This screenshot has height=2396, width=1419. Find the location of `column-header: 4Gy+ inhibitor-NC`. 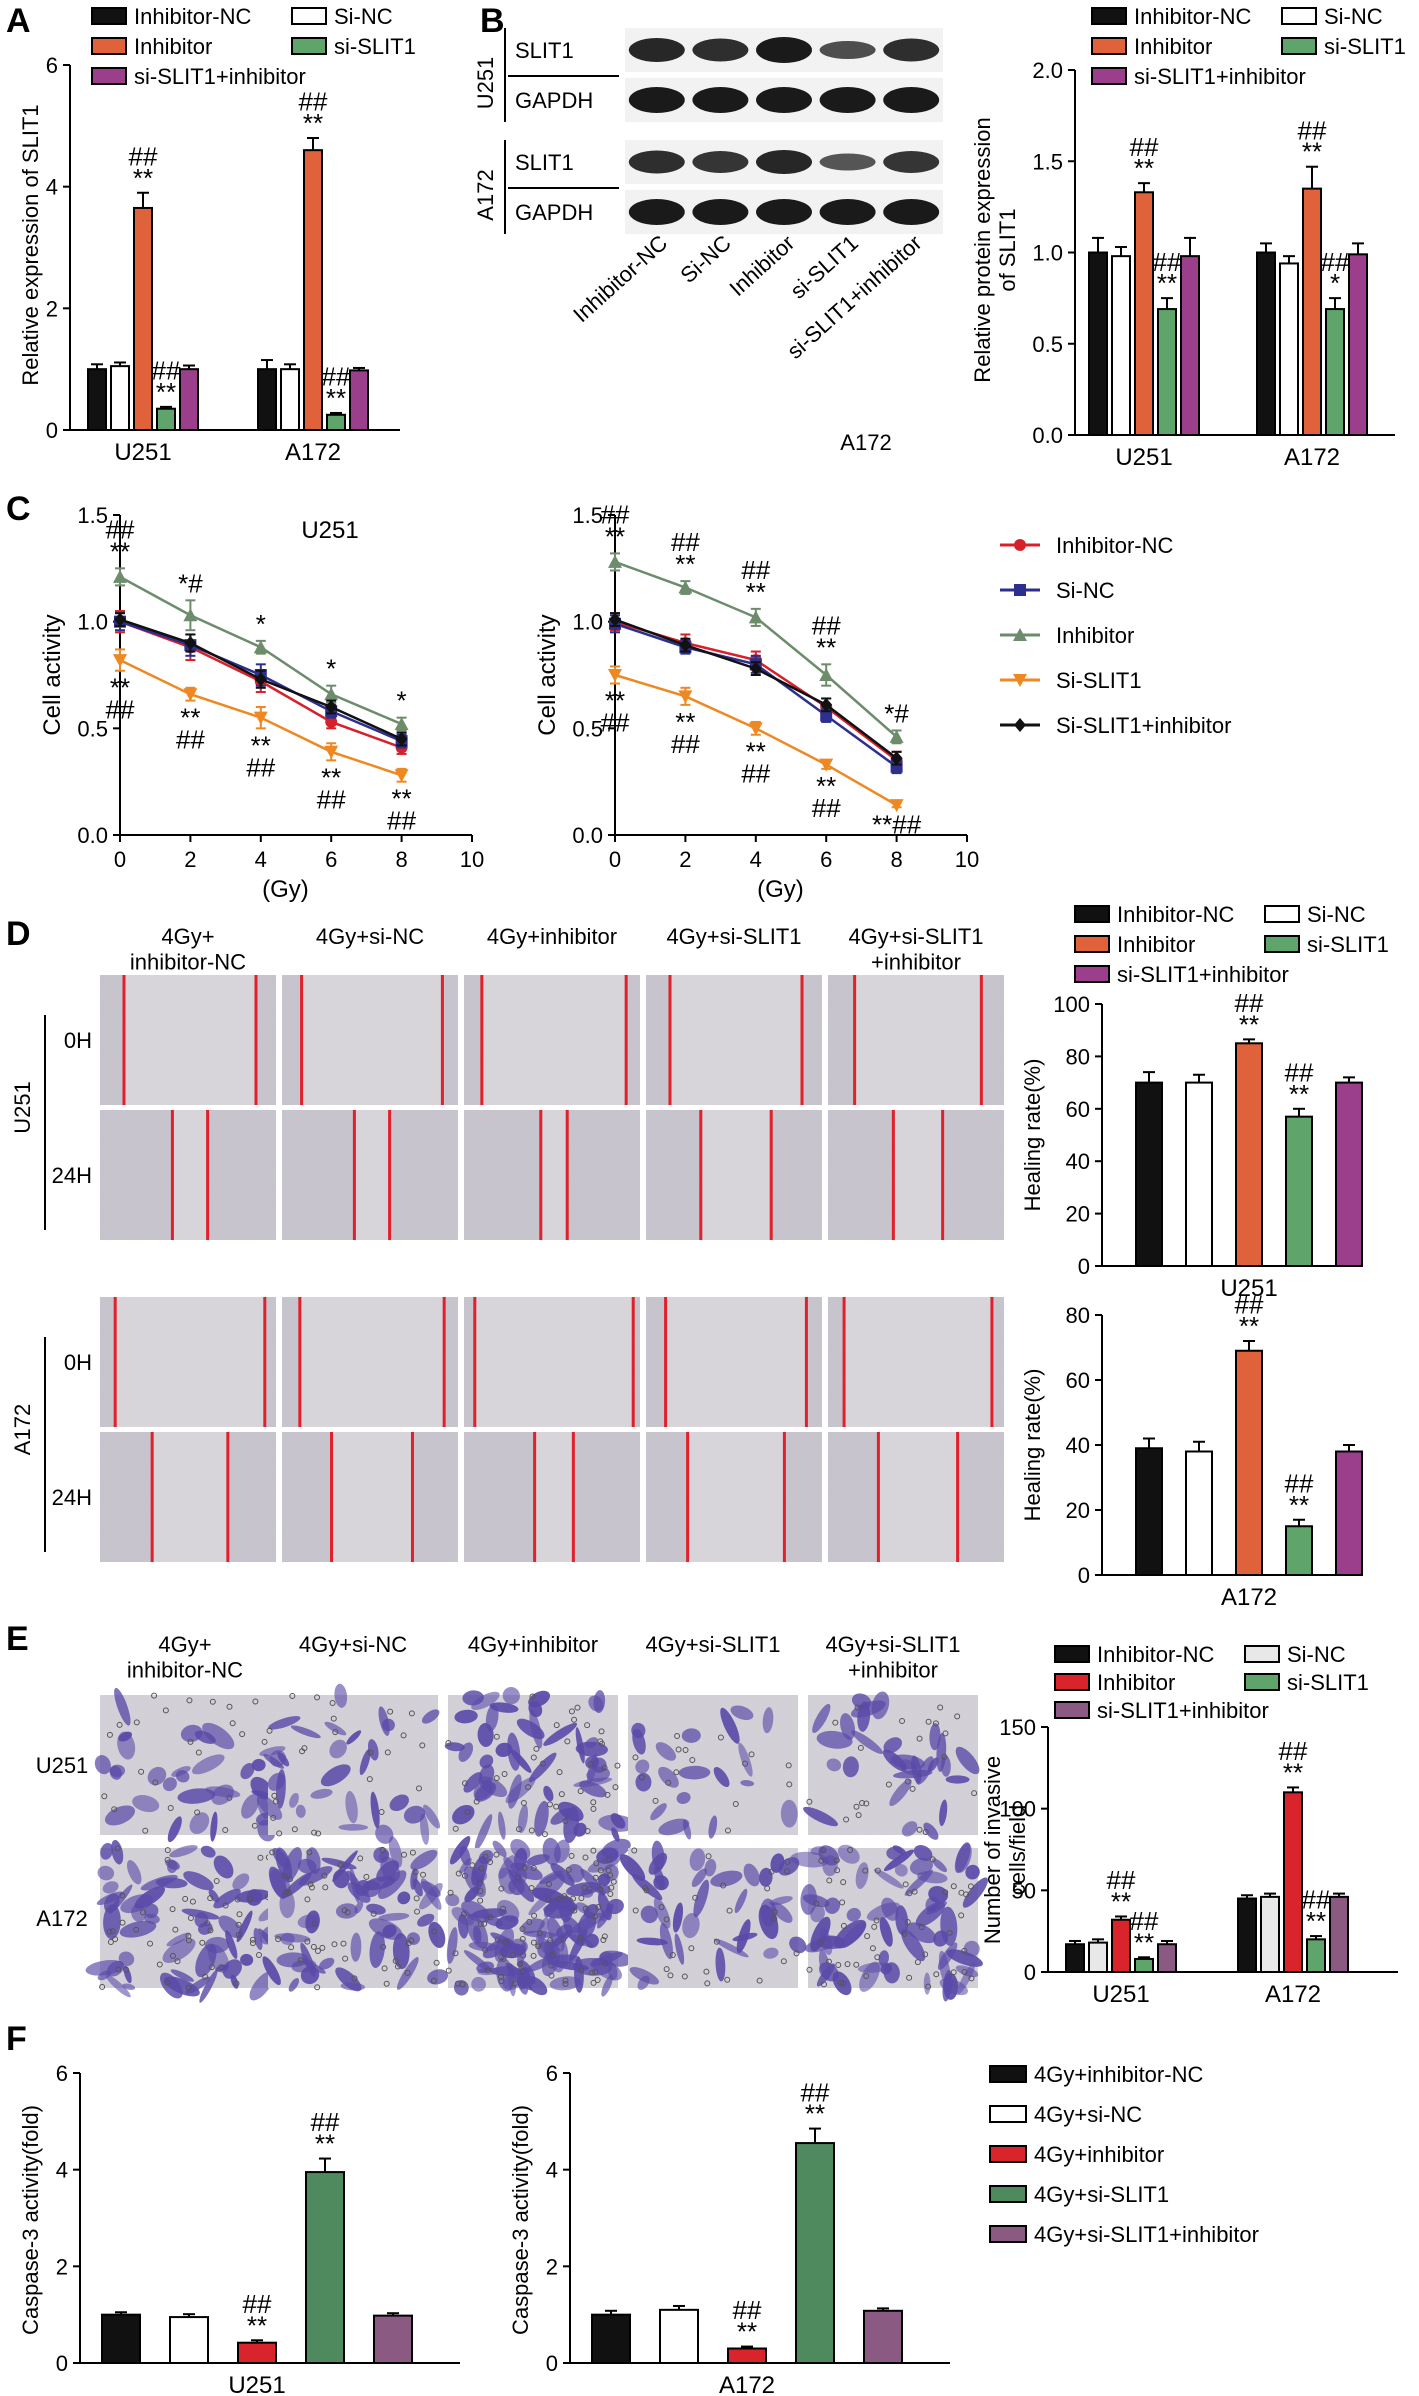

column-header: 4Gy+ inhibitor-NC is located at coordinates (188, 949).